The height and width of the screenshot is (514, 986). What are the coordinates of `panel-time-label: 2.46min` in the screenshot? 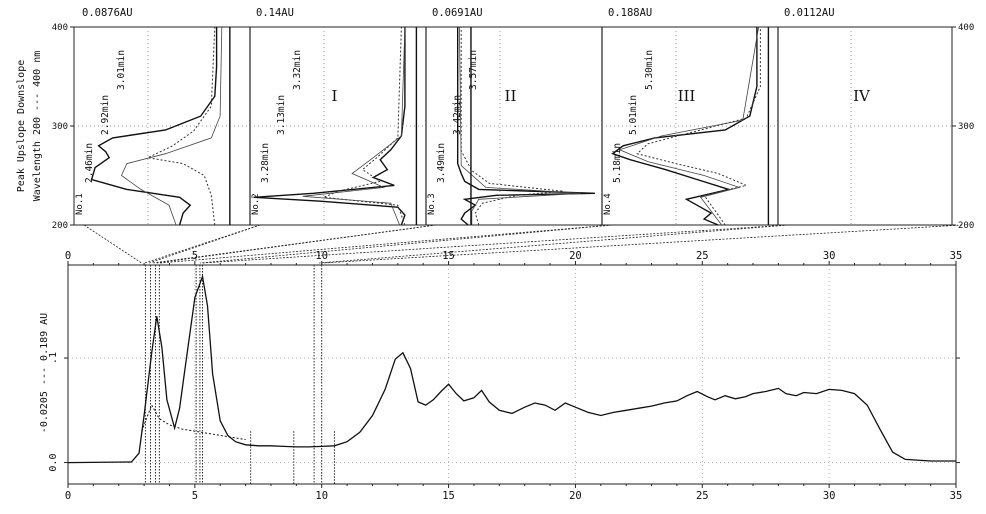 It's located at (89, 163).